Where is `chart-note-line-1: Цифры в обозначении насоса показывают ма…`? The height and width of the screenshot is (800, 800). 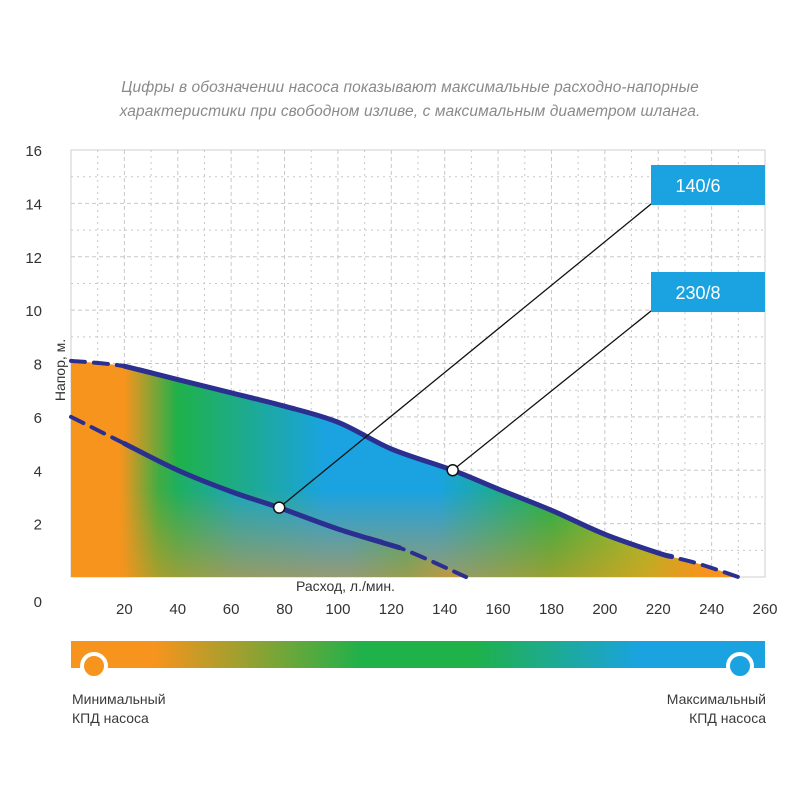
chart-note-line-1: Цифры в обозначении насоса показывают ма… is located at coordinates (410, 87).